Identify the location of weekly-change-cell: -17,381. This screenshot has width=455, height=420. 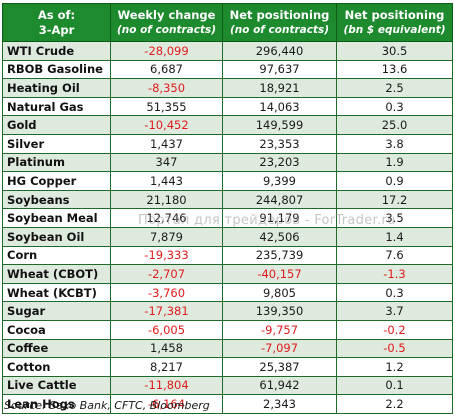
(166, 311).